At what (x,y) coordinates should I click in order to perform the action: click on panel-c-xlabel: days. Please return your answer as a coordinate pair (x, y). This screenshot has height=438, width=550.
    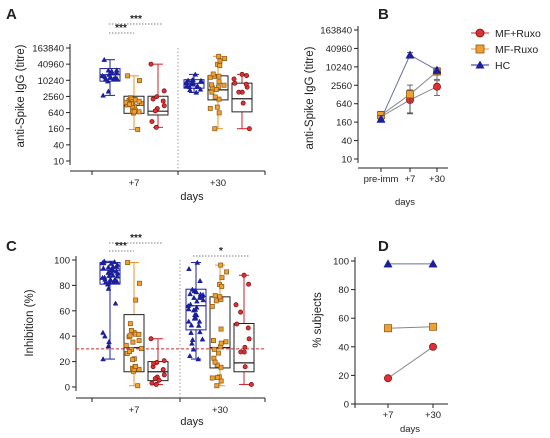
    Looking at the image, I should click on (192, 422).